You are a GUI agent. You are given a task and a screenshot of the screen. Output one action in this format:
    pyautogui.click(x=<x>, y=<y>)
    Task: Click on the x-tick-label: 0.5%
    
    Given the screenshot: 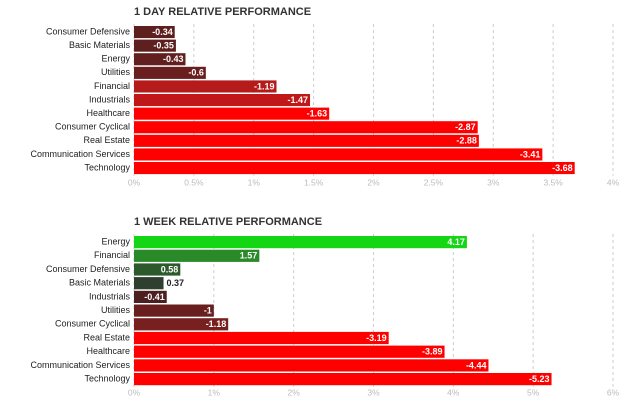 What is the action you would take?
    pyautogui.click(x=194, y=182)
    